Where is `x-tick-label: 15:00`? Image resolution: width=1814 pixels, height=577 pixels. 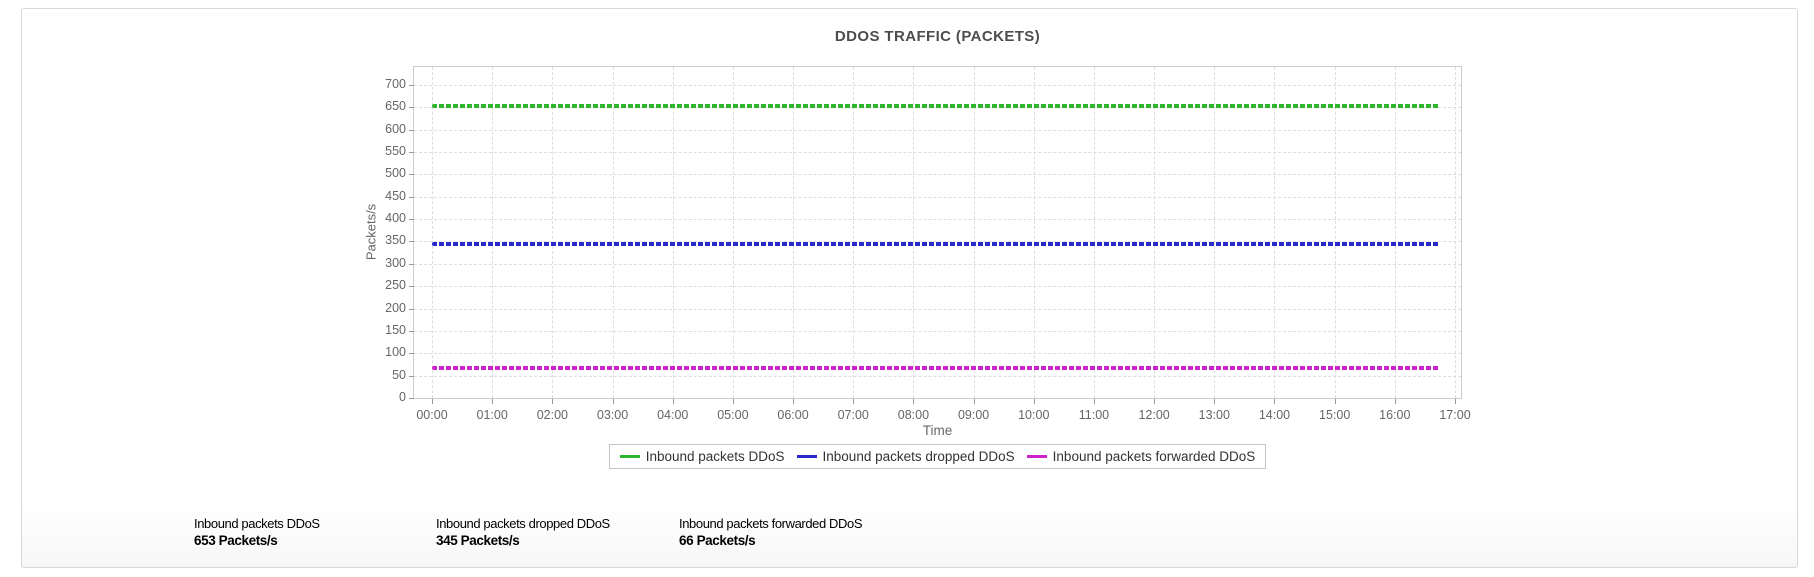
x-tick-label: 15:00 is located at coordinates (1335, 415).